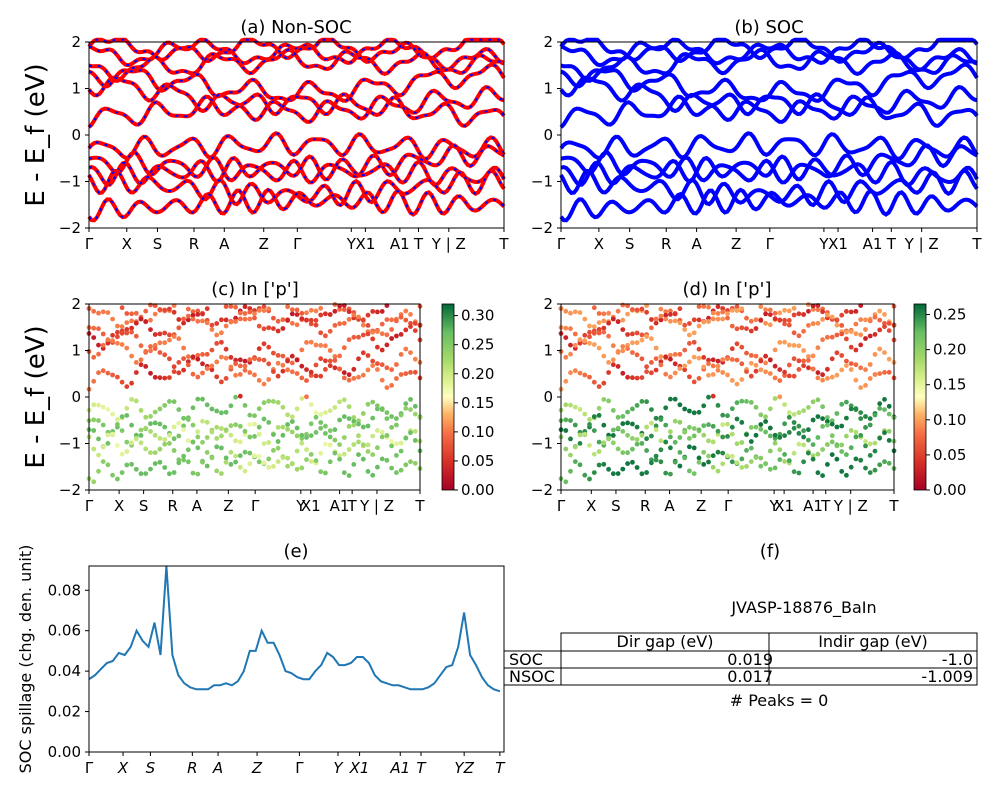 This screenshot has width=1000, height=800. I want to click on y-tick-label: 0.02, so click(64, 712).